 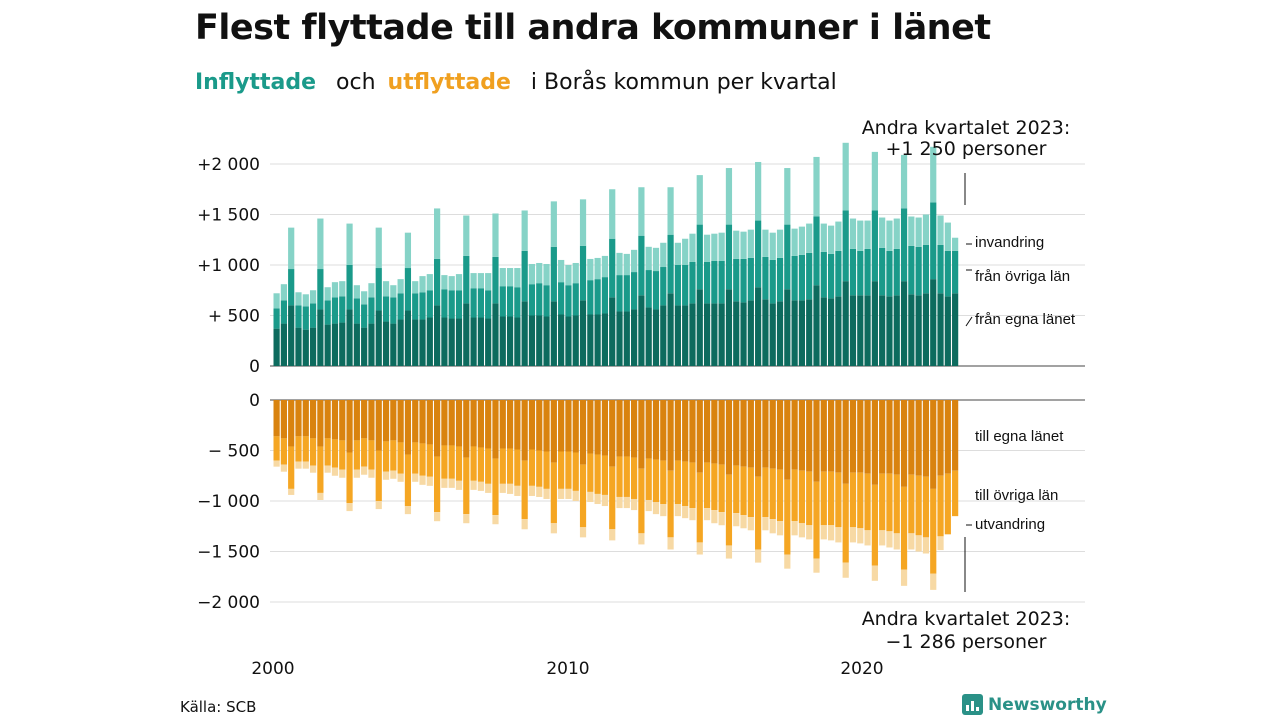 What do you see at coordinates (254, 367) in the screenshot?
I see `y-tick-label-top: 0` at bounding box center [254, 367].